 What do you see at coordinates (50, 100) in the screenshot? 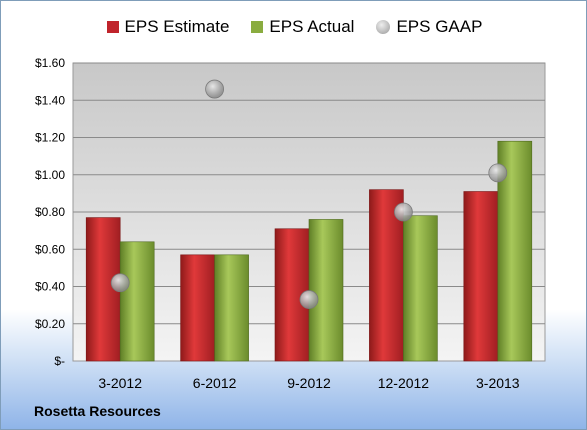
I see `y-tick-label: $1.40` at bounding box center [50, 100].